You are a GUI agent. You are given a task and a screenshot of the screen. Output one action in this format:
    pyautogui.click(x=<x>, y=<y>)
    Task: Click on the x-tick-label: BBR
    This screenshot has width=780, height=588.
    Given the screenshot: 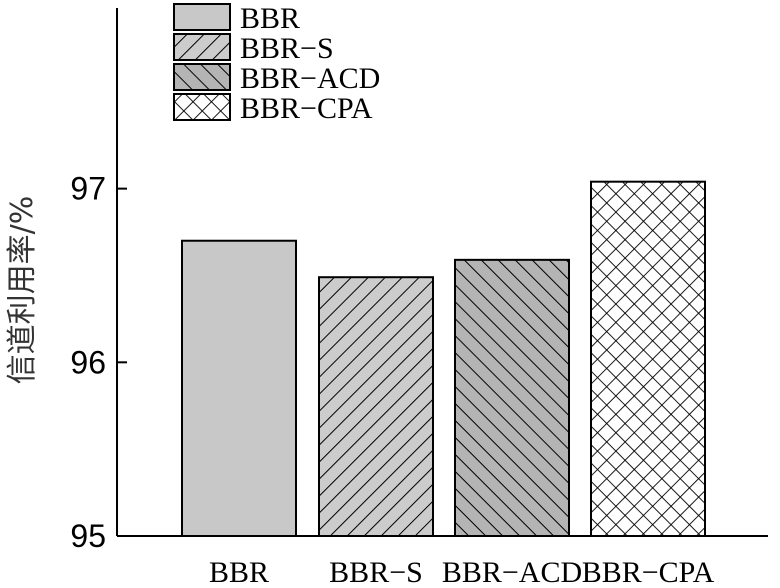 What is the action you would take?
    pyautogui.click(x=239, y=572)
    